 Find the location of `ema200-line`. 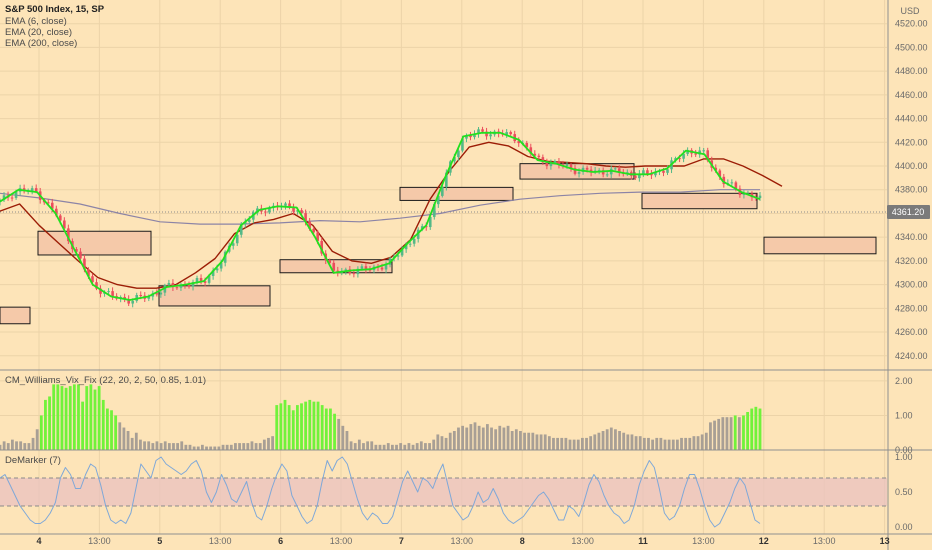

ema200-line is located at coordinates (380, 207).